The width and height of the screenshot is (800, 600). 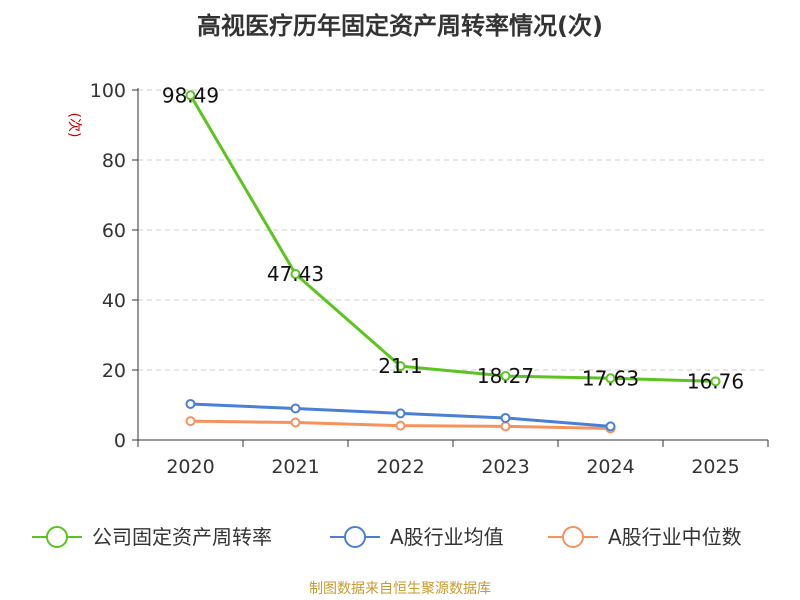 I want to click on data-label: 47.43, so click(x=295, y=274).